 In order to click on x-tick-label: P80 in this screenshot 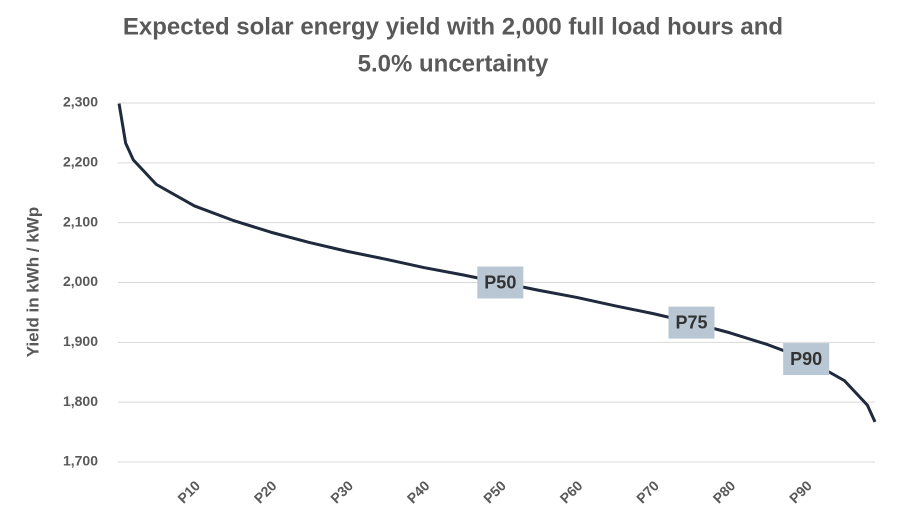, I will do `click(724, 491)`.